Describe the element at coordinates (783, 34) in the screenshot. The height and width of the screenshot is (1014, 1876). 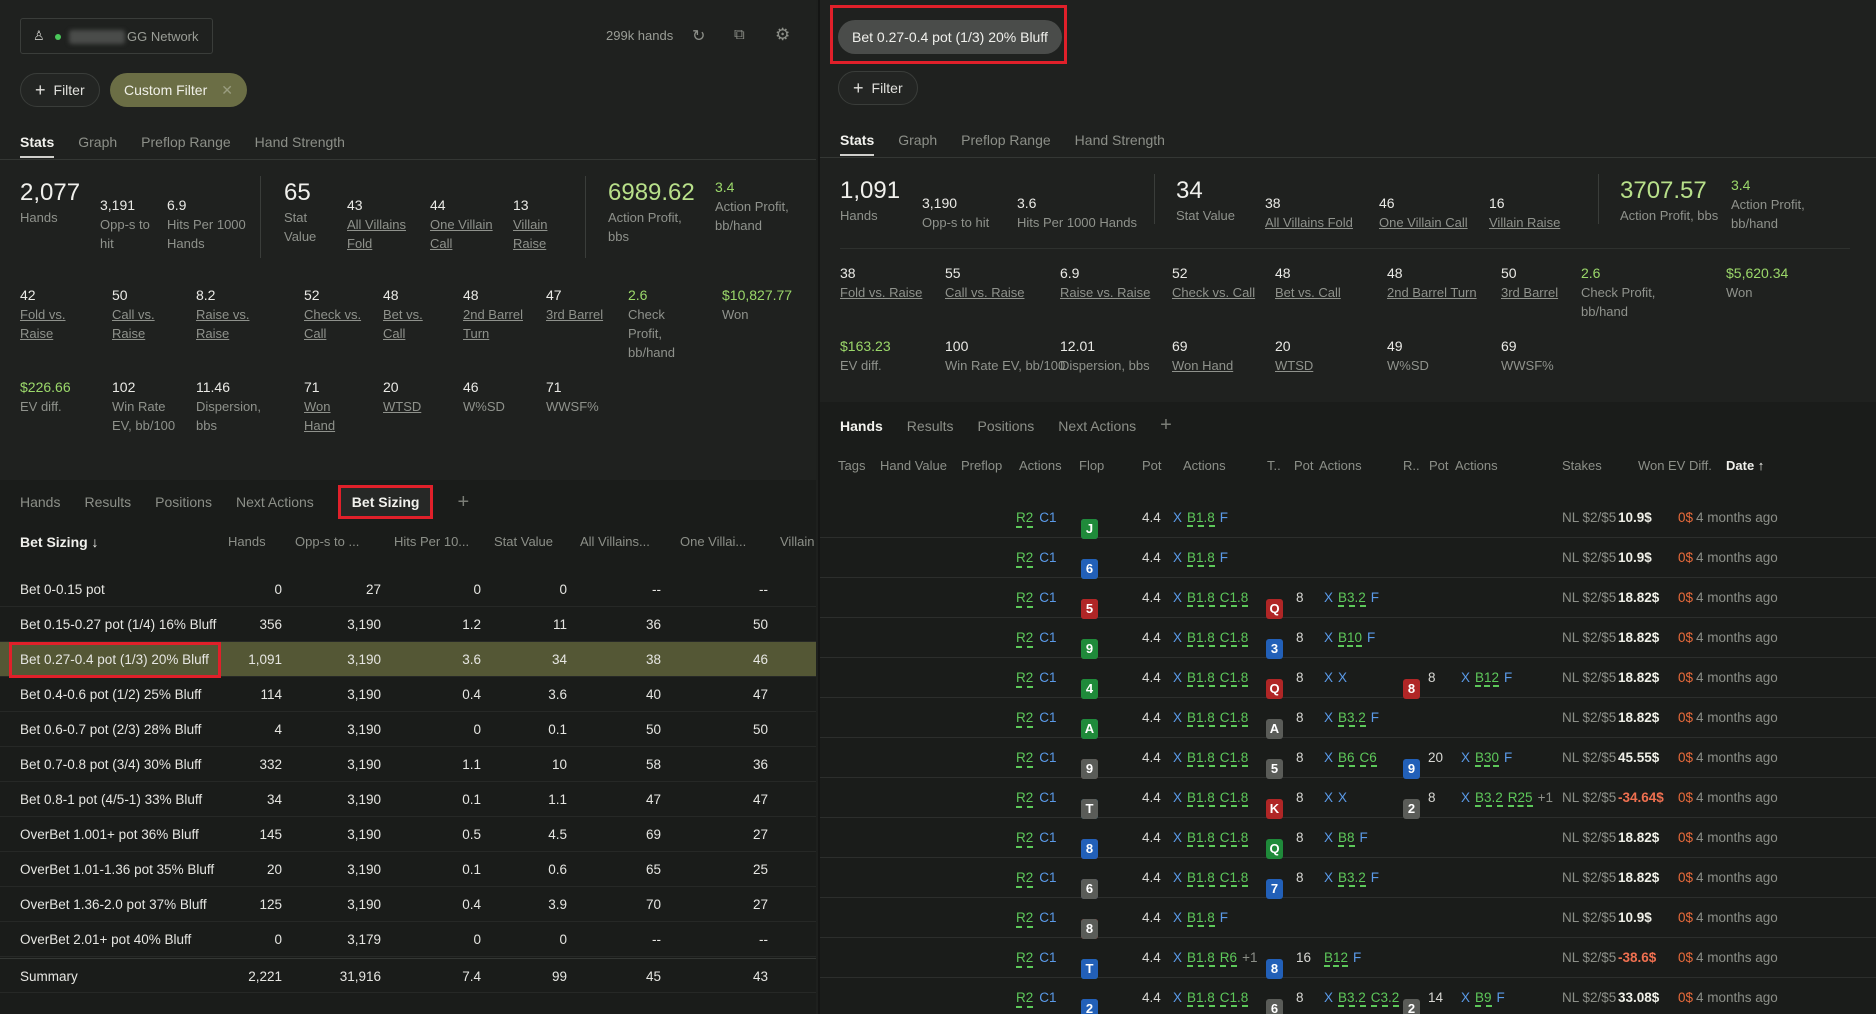
I see `gear-icon: ⚙` at that location.